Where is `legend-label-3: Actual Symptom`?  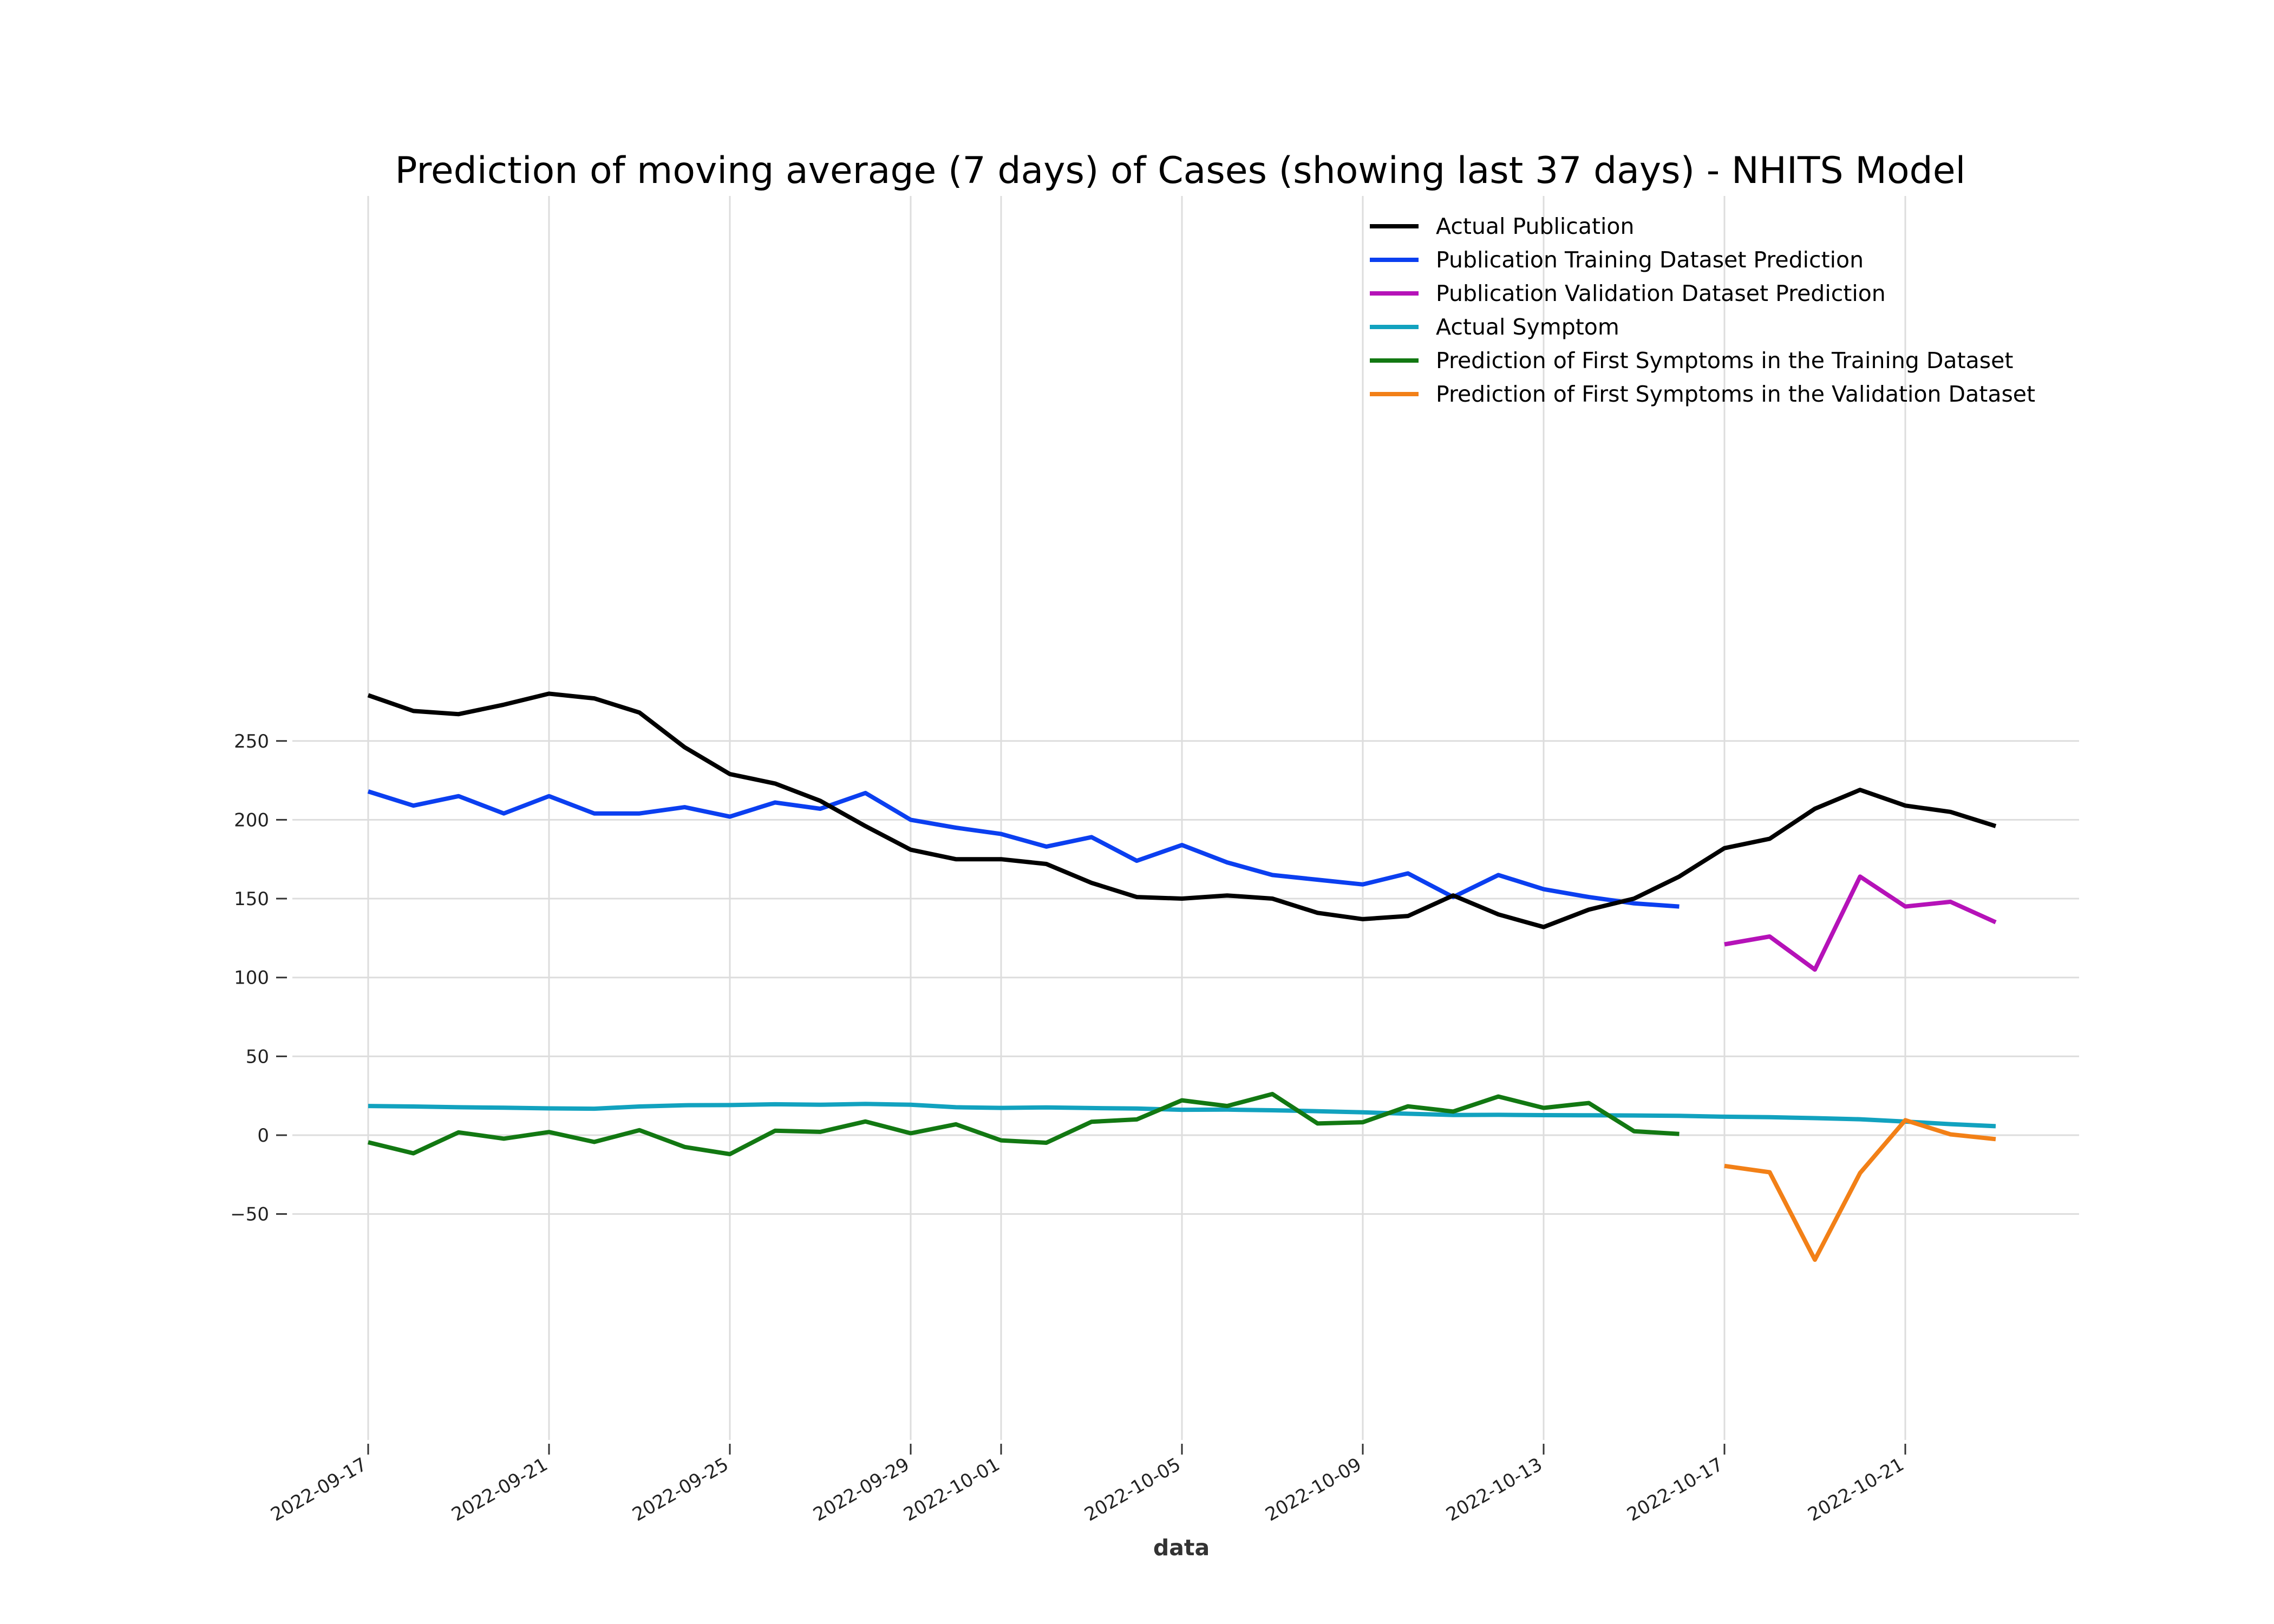 legend-label-3: Actual Symptom is located at coordinates (1528, 327).